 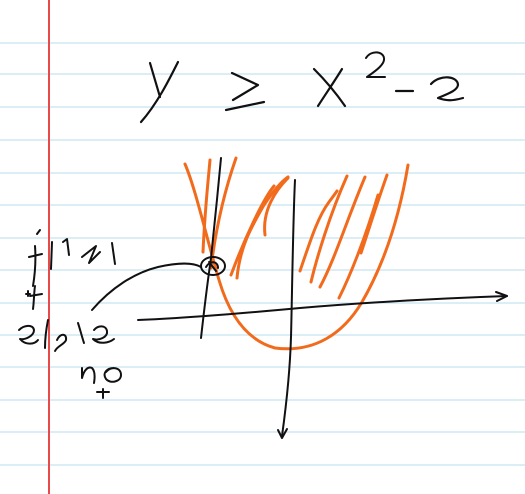 What do you see at coordinates (72, 258) in the screenshot?
I see `annotation-handwriting` at bounding box center [72, 258].